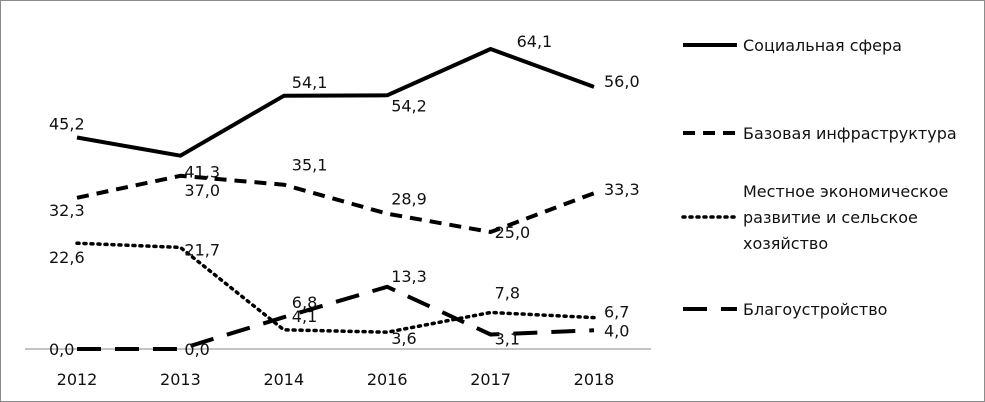 Image resolution: width=985 pixels, height=402 pixels. Describe the element at coordinates (535, 41) in the screenshot. I see `data-label-1-2017: 64,1` at that location.